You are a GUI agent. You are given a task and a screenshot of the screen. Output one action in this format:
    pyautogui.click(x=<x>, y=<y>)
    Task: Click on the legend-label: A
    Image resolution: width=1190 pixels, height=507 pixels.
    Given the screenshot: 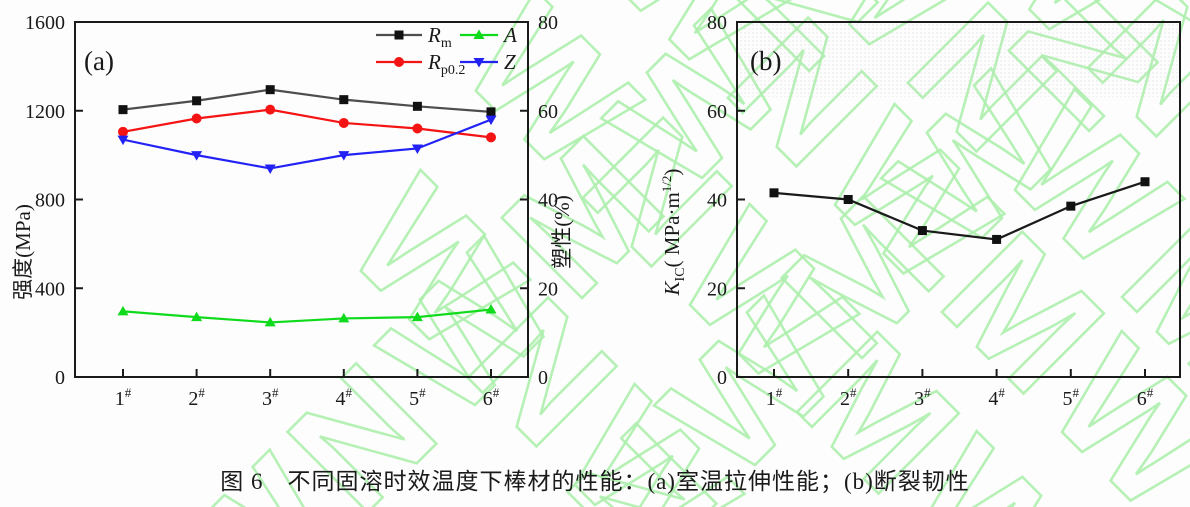 What is the action you would take?
    pyautogui.click(x=509, y=35)
    